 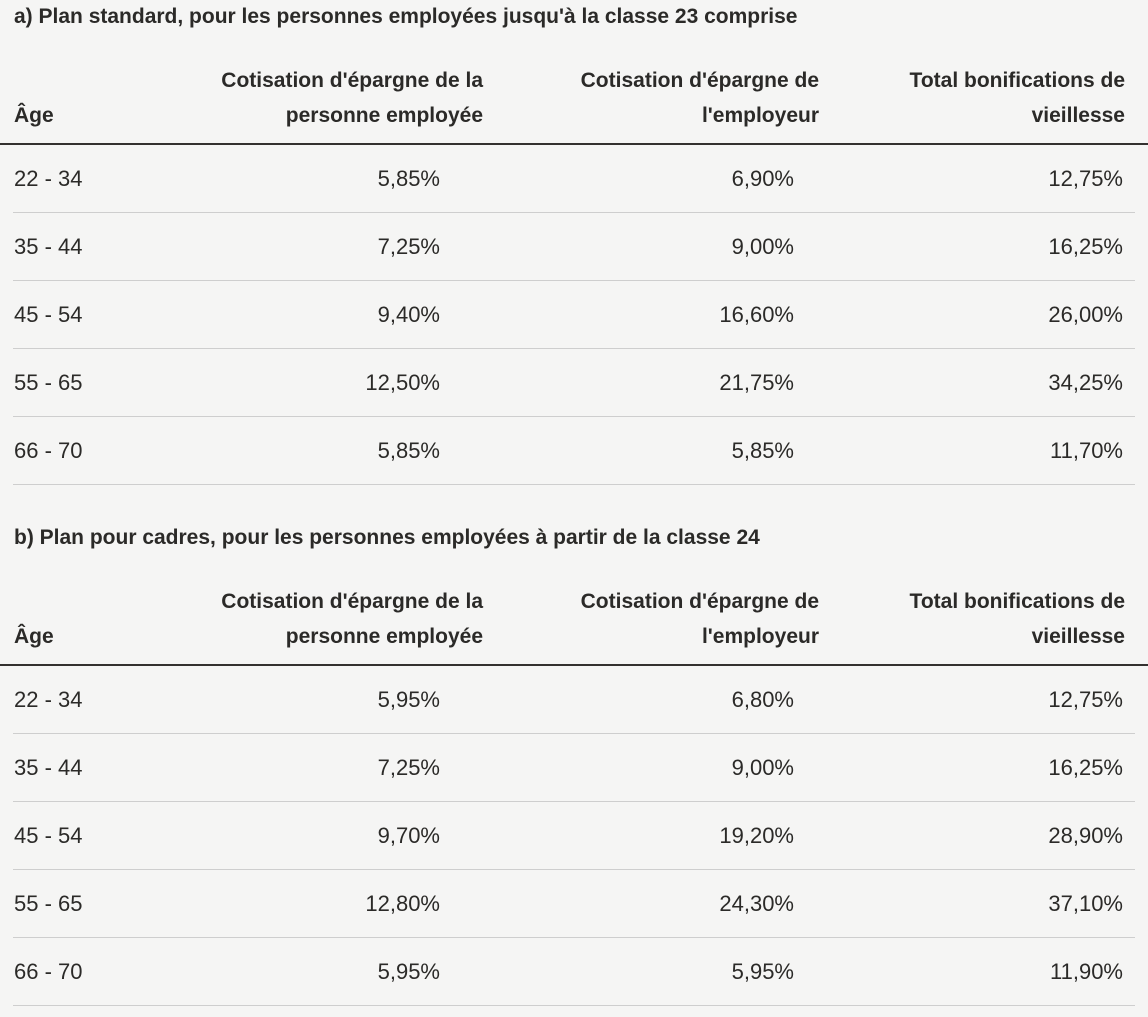 I want to click on percentage-value-cell: 12,80%, so click(x=402, y=903).